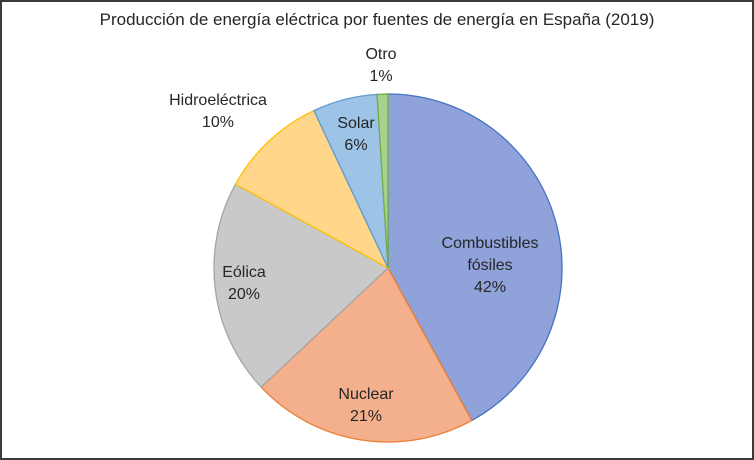 The height and width of the screenshot is (460, 754). What do you see at coordinates (301, 286) in the screenshot?
I see `pie-slice-eólica` at bounding box center [301, 286].